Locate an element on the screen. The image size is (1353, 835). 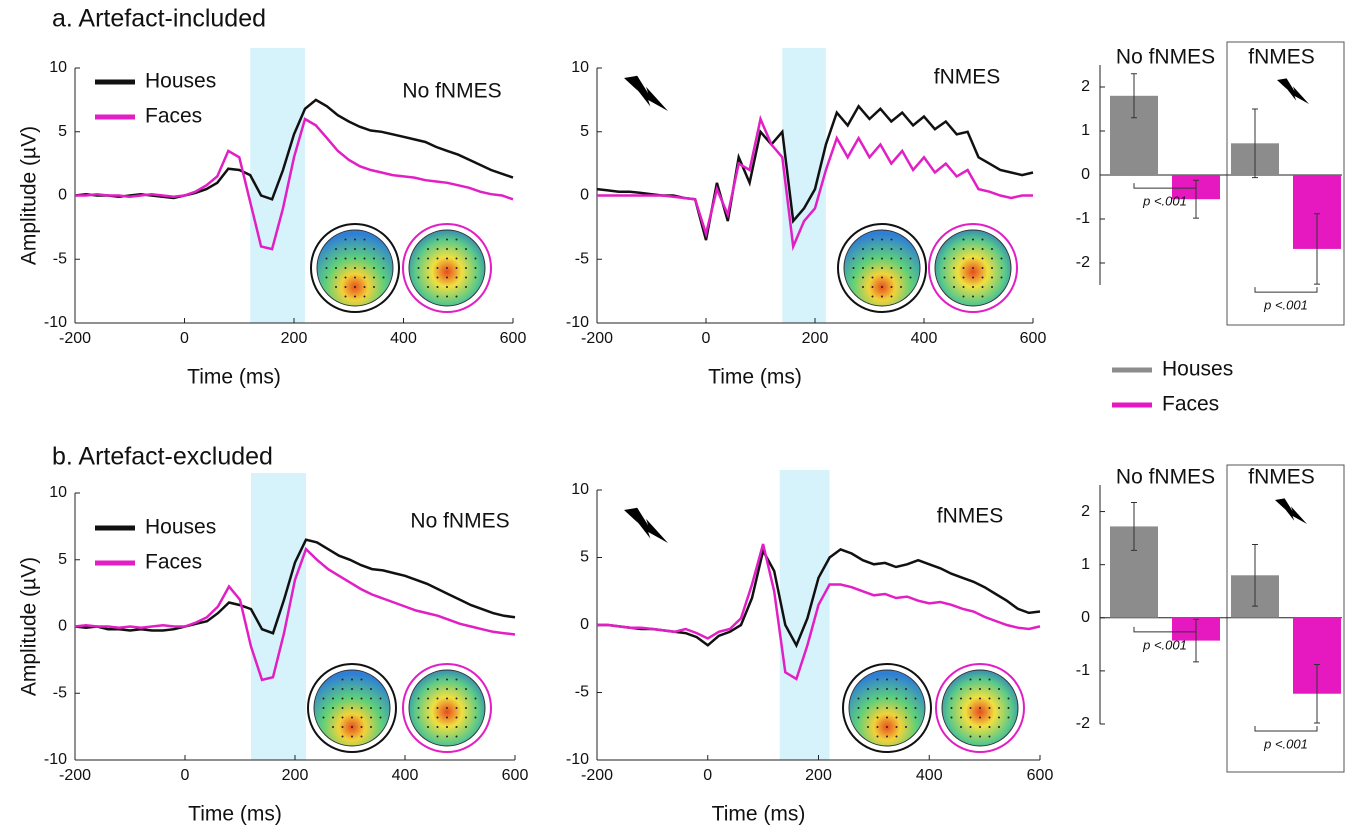
x-tick-label: 0 is located at coordinates (706, 338).